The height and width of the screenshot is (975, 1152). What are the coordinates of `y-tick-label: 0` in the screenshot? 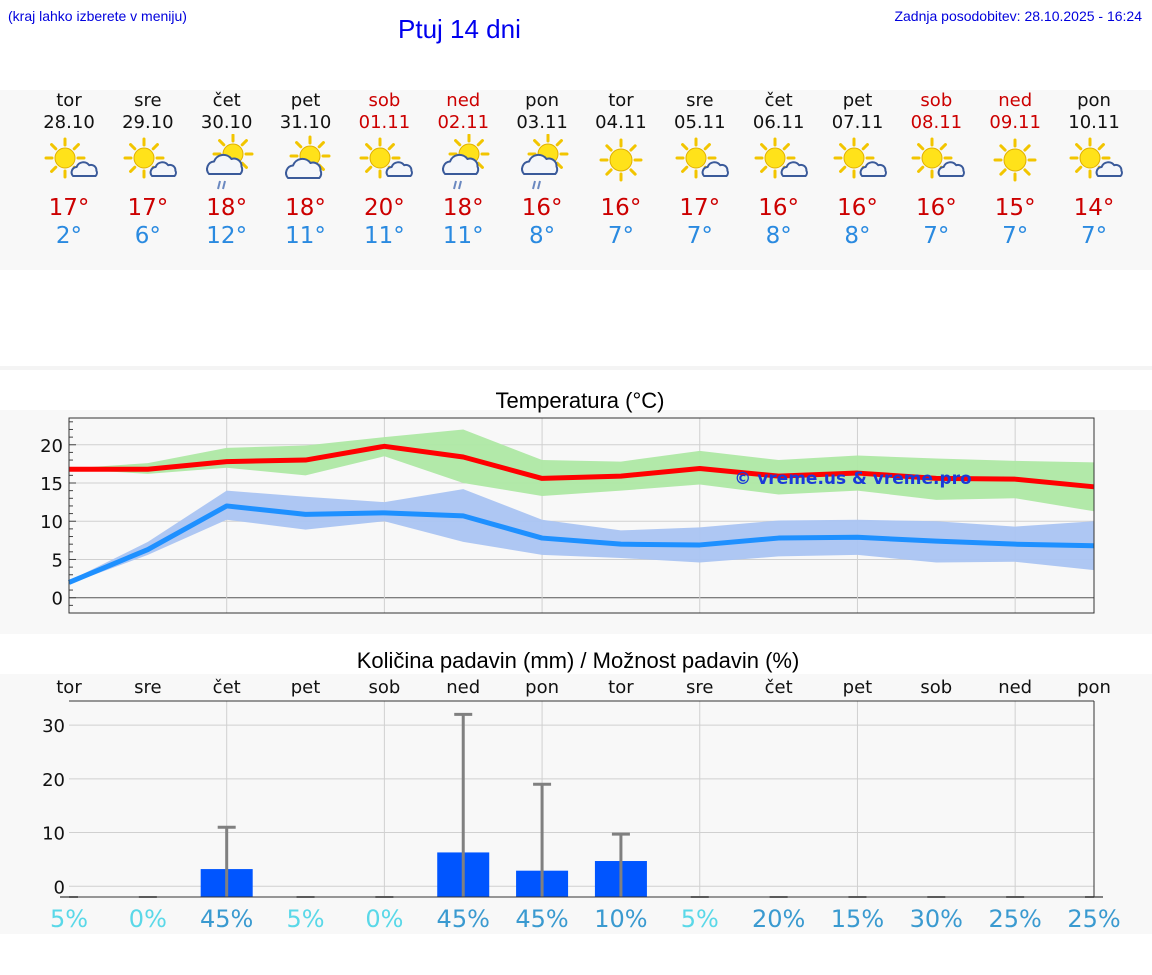 It's located at (57, 599).